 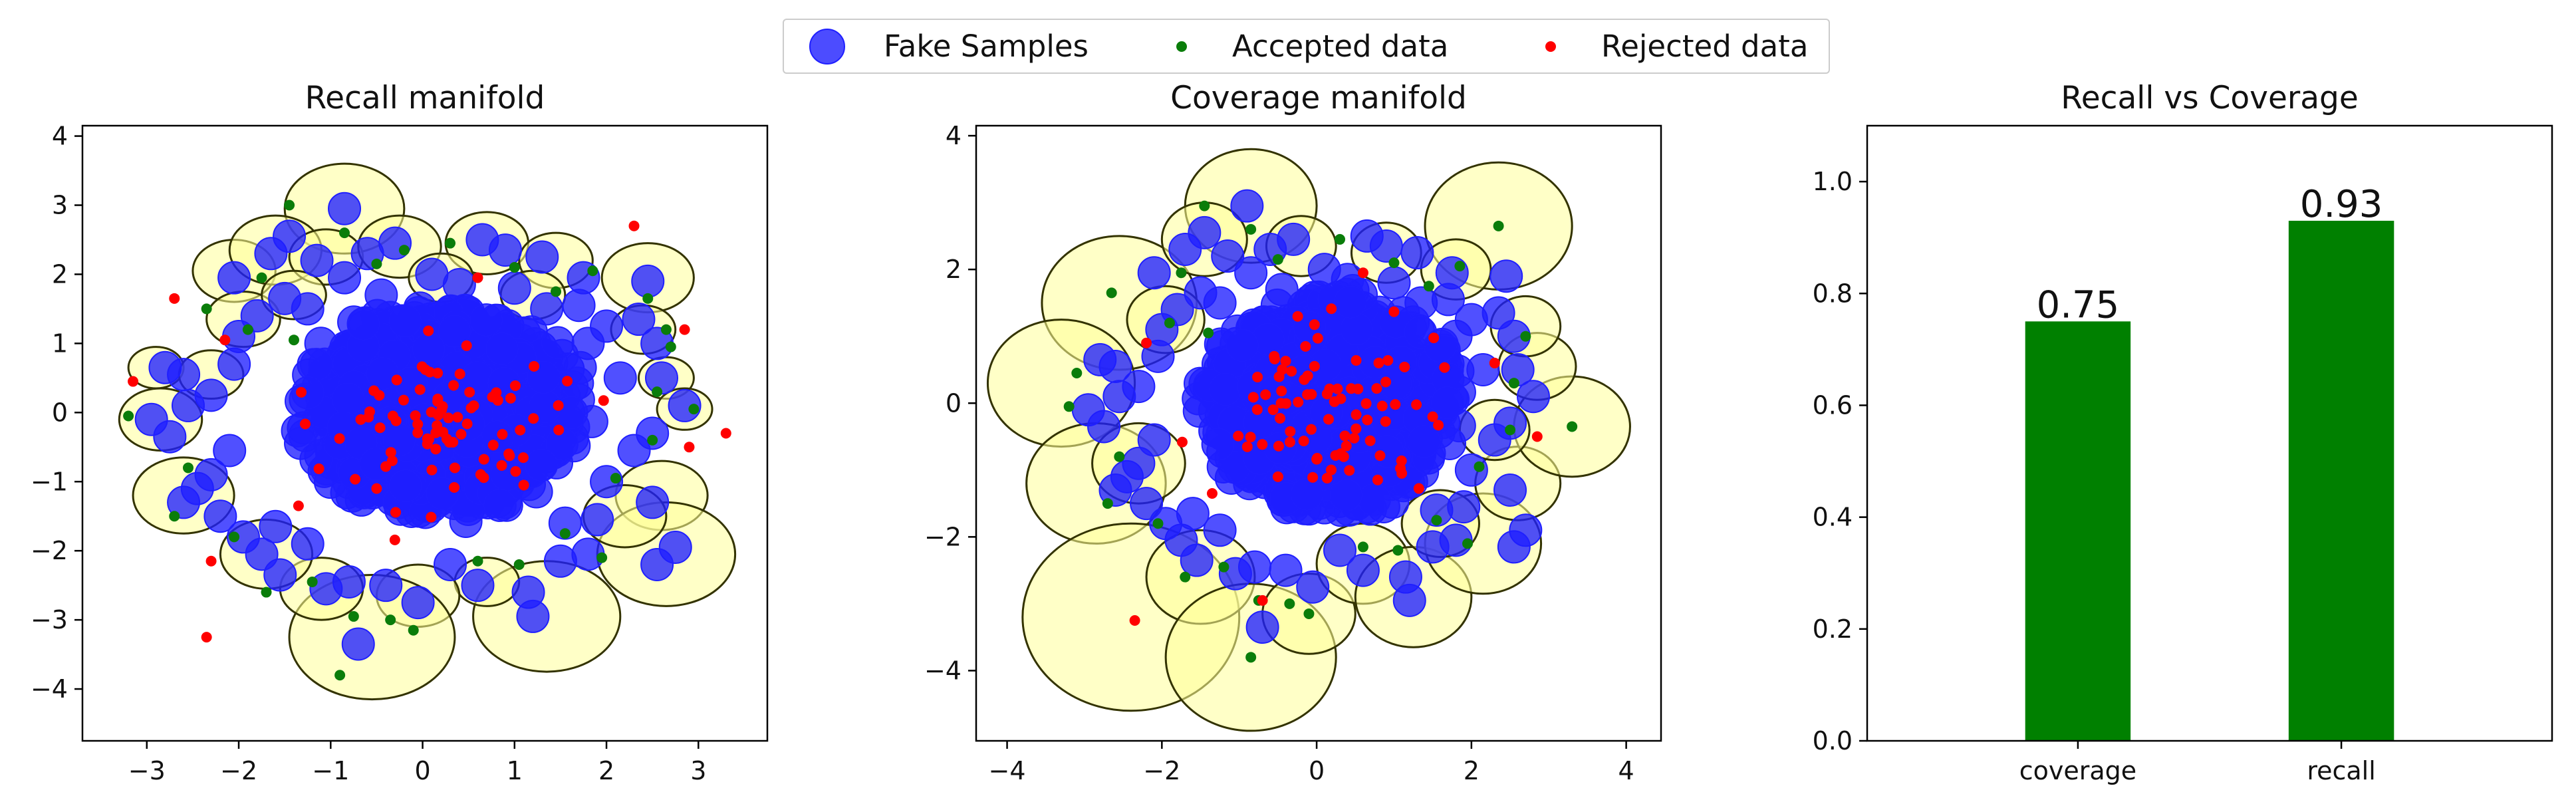 I want to click on y-tick-label: −1, so click(x=49, y=481).